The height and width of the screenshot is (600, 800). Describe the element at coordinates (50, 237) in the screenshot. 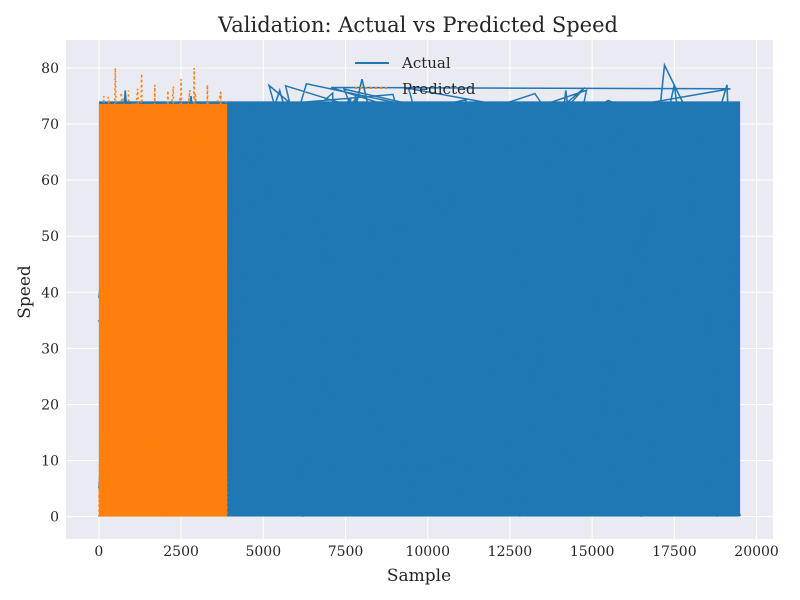

I see `y-tick-label: 50` at that location.